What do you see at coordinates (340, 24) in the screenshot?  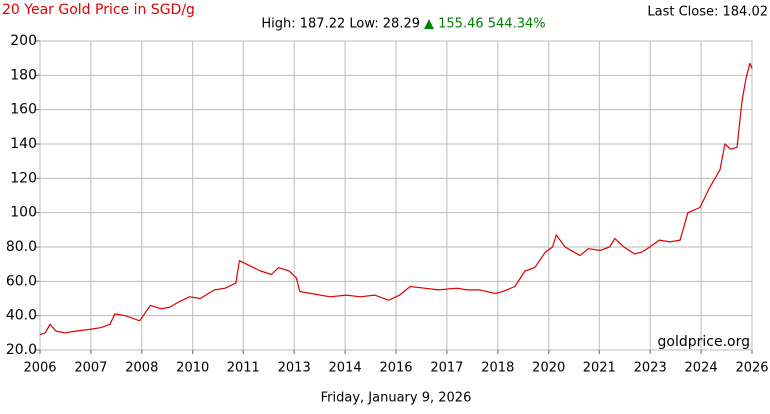 I see `stats: High: 187.22 Low: 28.29` at bounding box center [340, 24].